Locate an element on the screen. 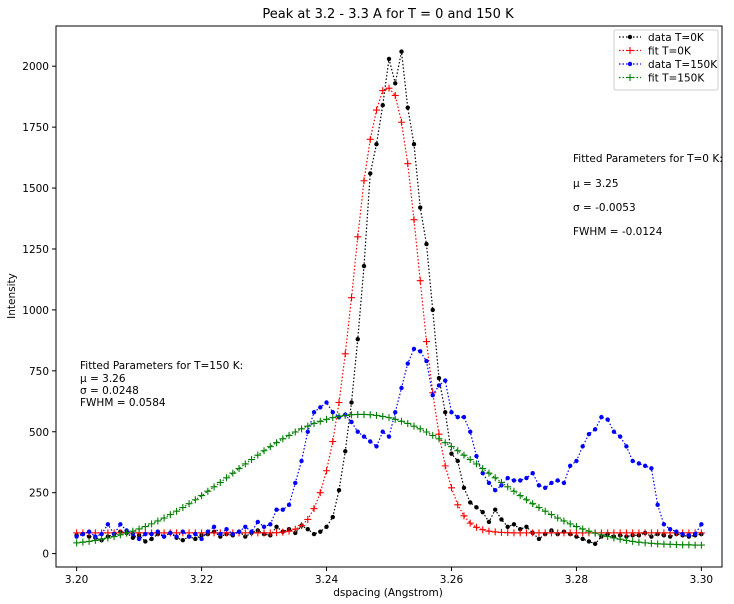 This screenshot has height=604, width=734. x-tick-label: 3.30 is located at coordinates (701, 580).